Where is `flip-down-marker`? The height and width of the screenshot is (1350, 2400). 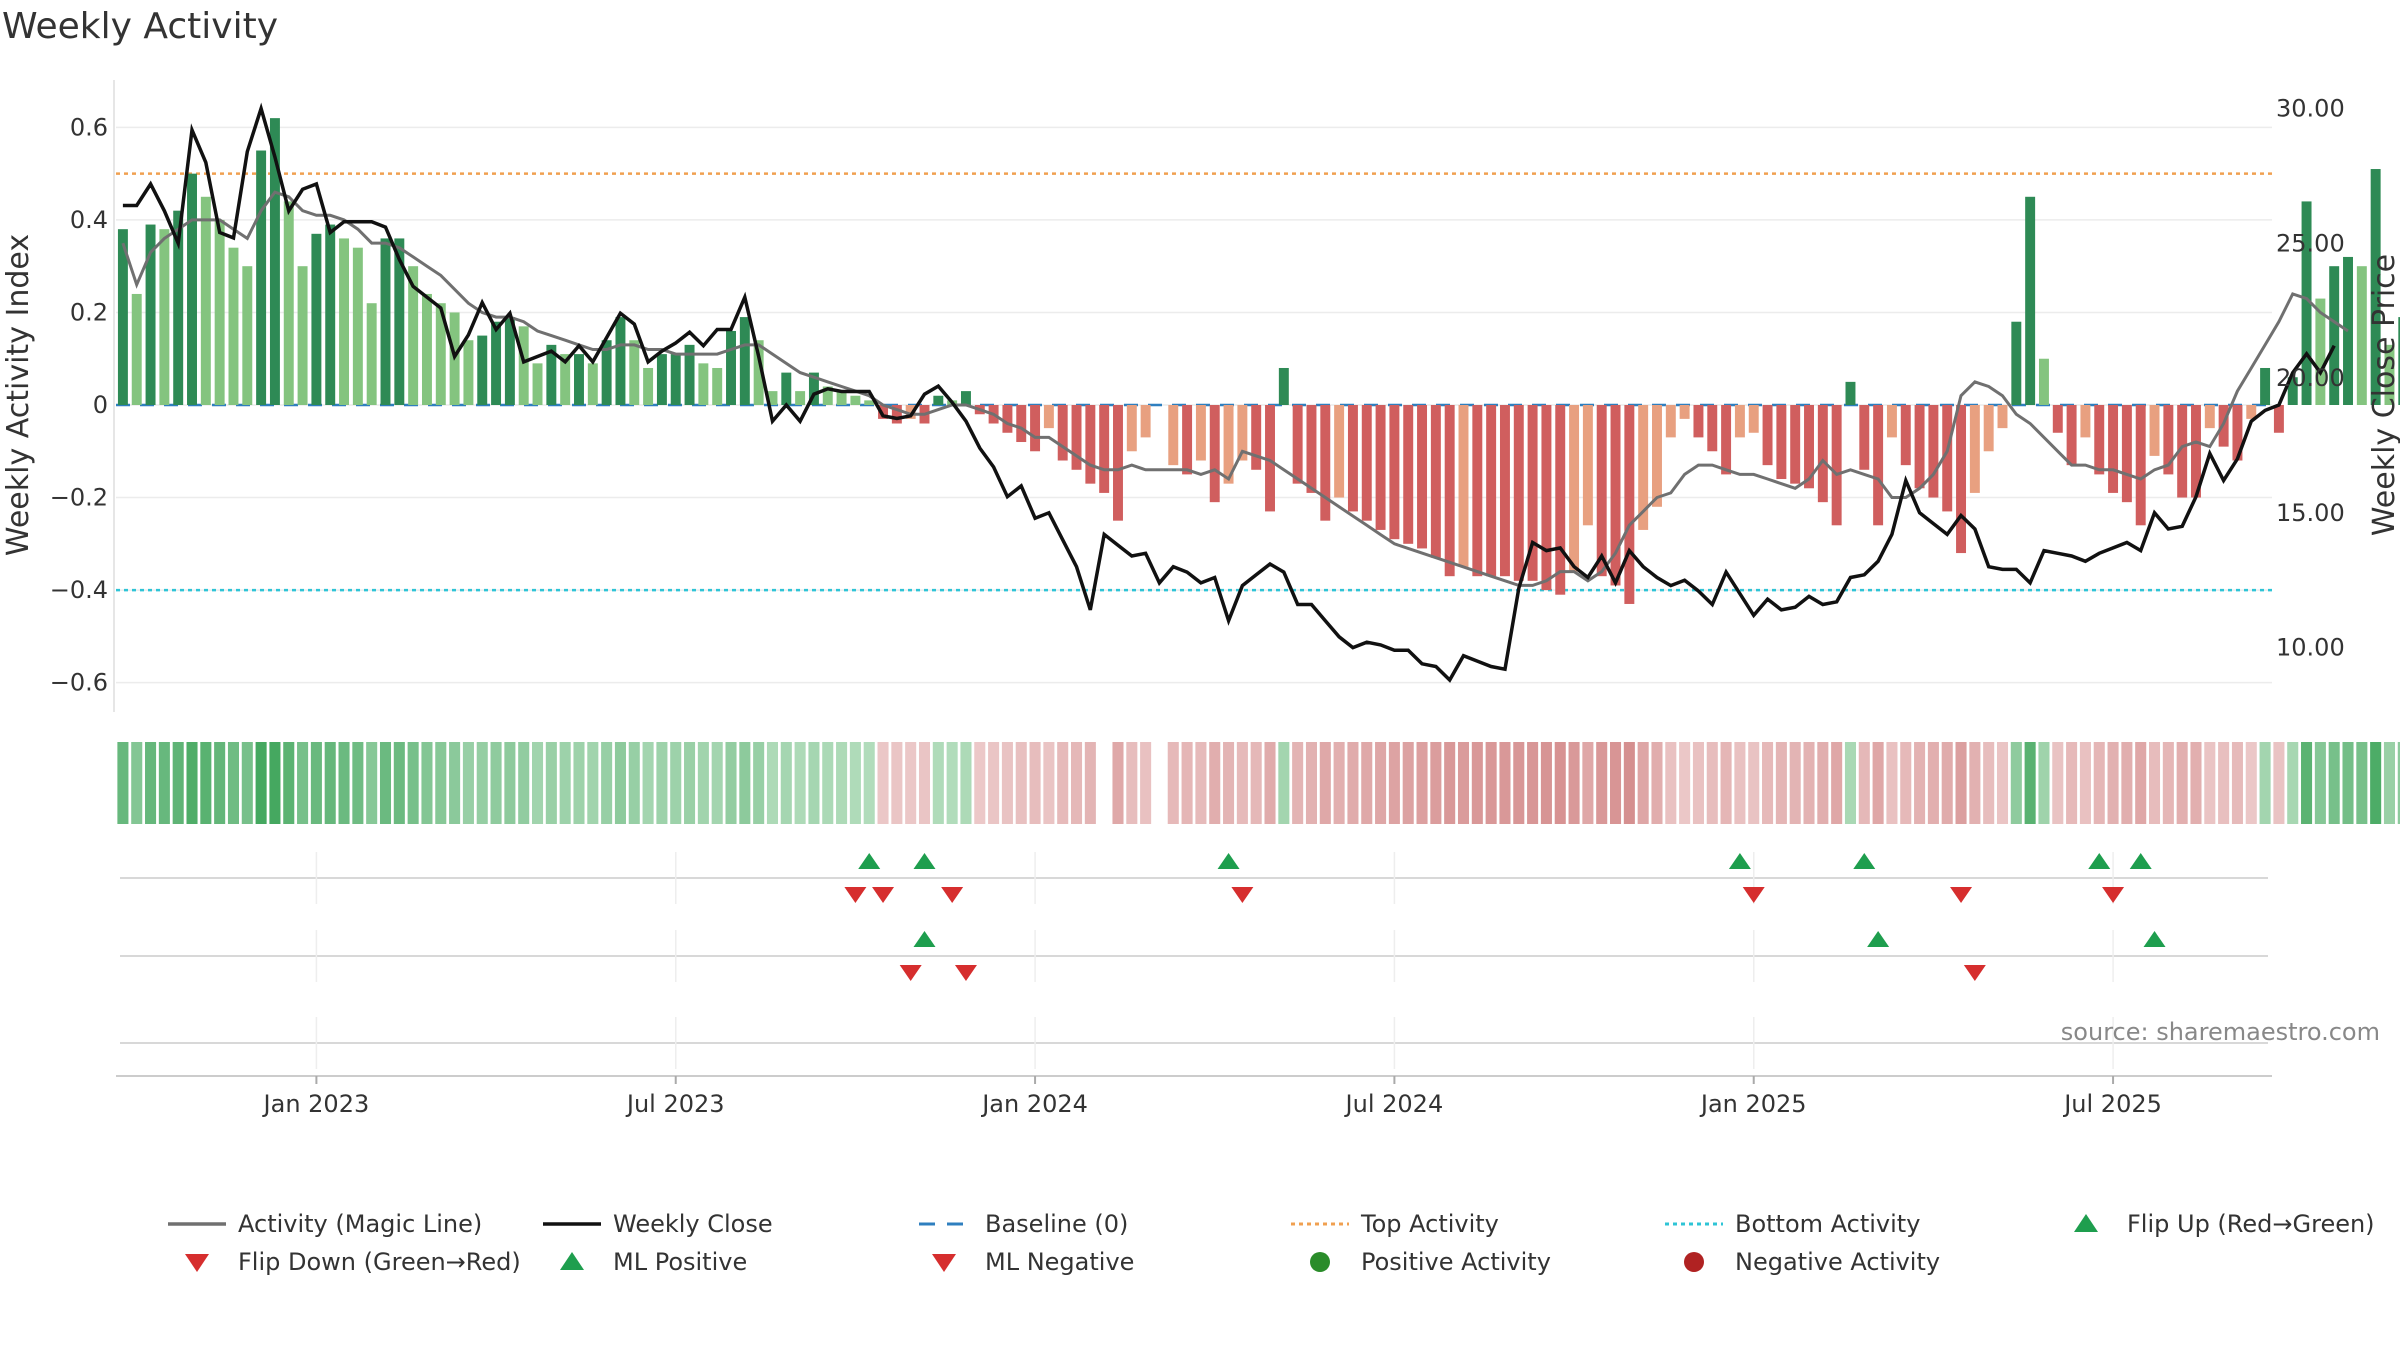 flip-down-marker is located at coordinates (1242, 895).